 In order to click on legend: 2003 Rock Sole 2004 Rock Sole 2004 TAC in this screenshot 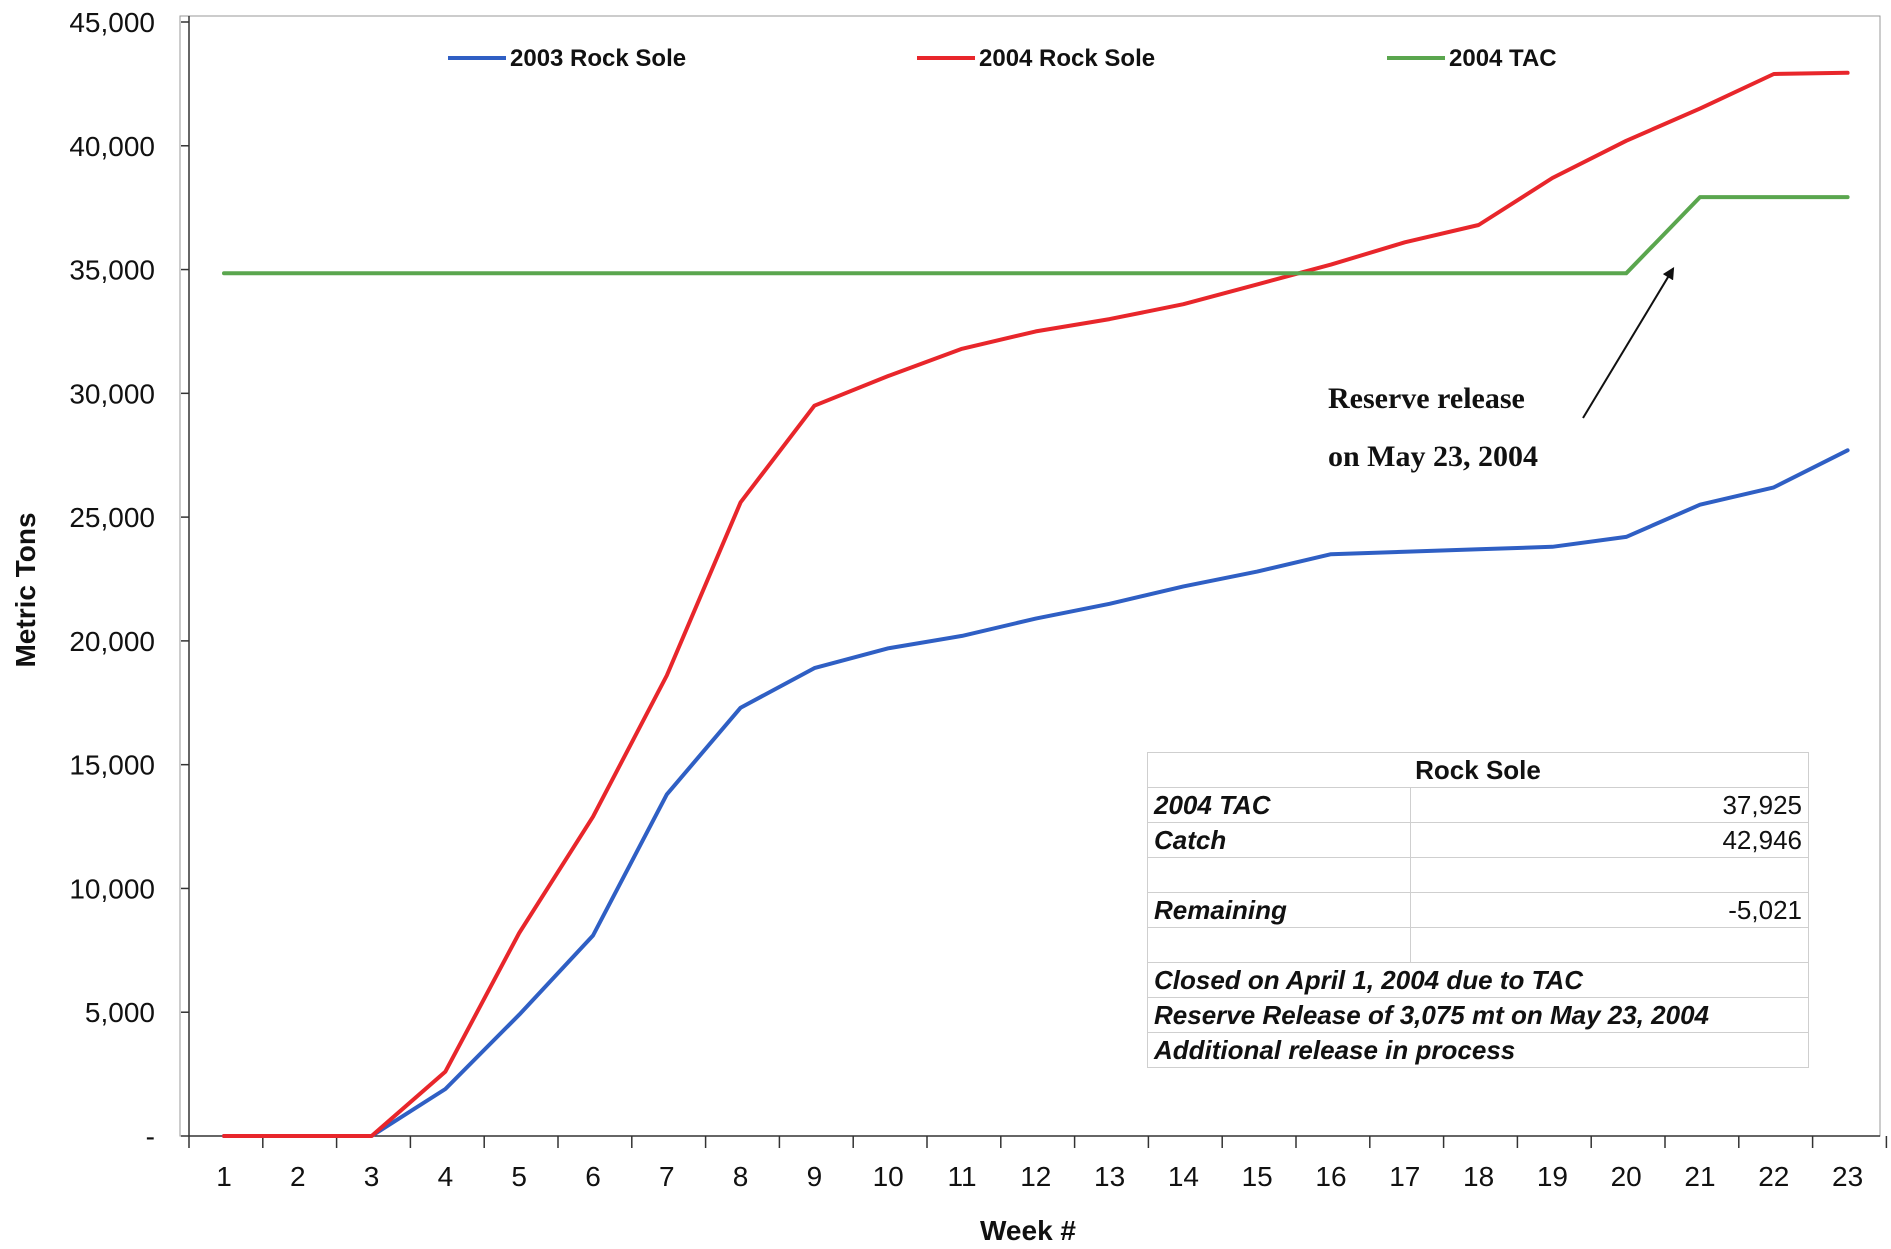, I will do `click(1002, 58)`.